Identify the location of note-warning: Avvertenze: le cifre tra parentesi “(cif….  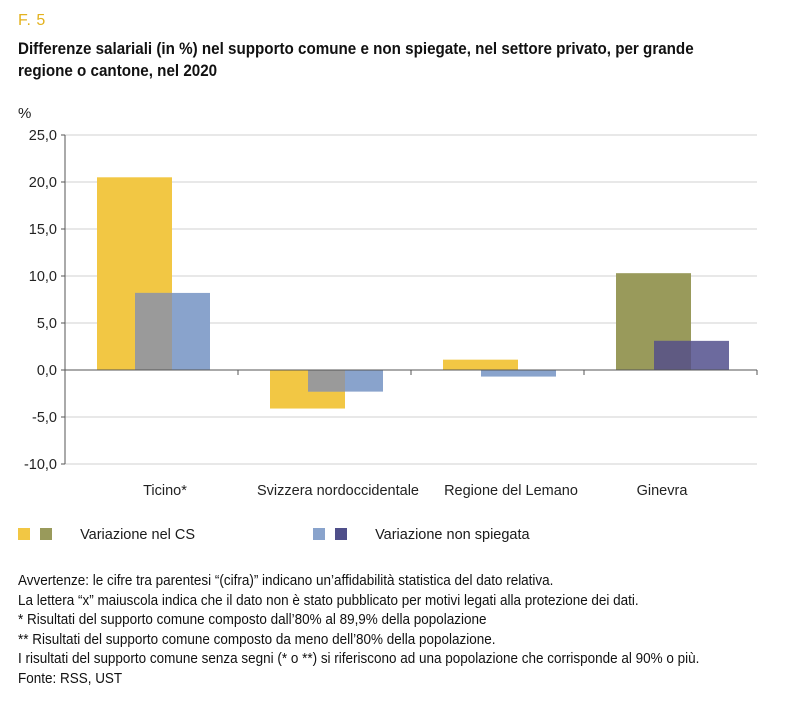
(286, 581).